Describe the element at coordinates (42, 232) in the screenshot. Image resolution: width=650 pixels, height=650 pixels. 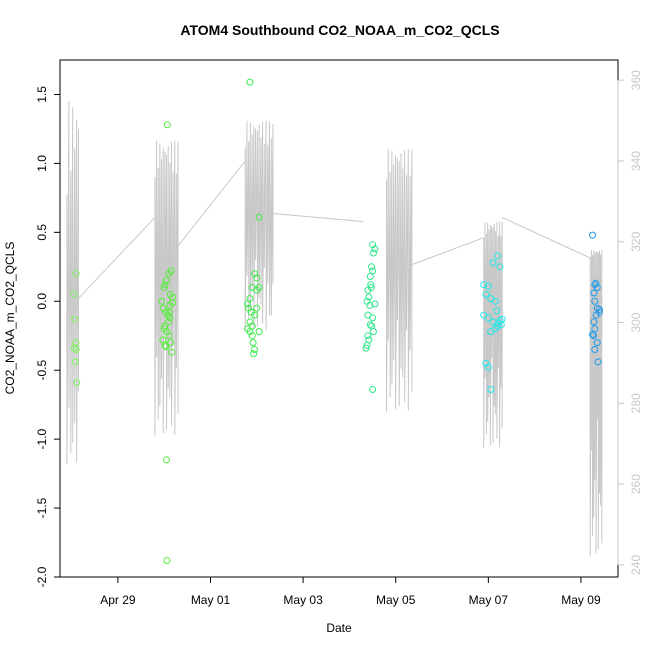
I see `y-tick-label: 0.5` at that location.